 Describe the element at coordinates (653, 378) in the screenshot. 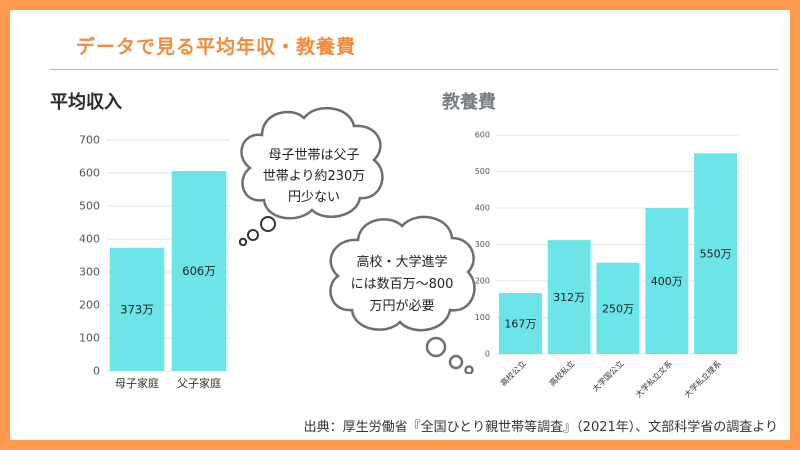

I see `x-tick-label: 大学私立文系` at that location.